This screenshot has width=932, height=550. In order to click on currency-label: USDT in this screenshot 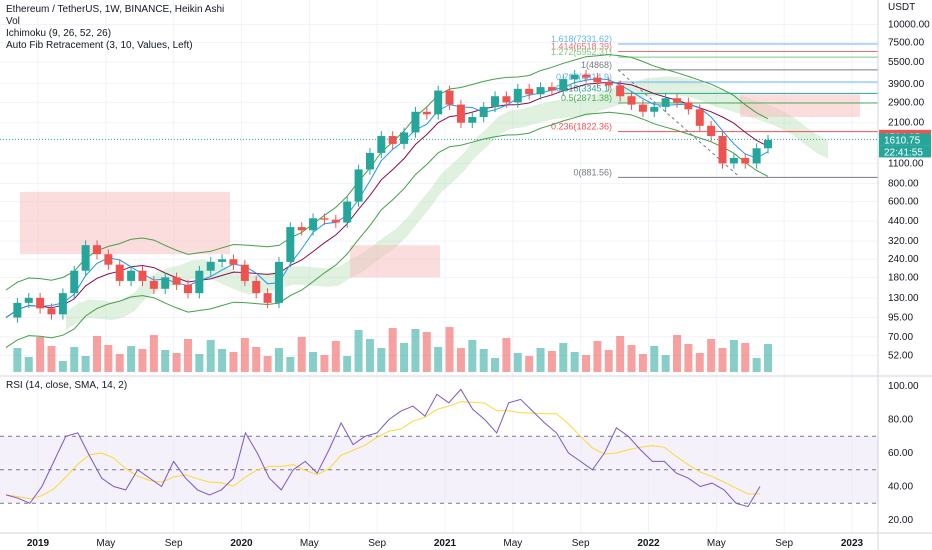, I will do `click(901, 7)`.